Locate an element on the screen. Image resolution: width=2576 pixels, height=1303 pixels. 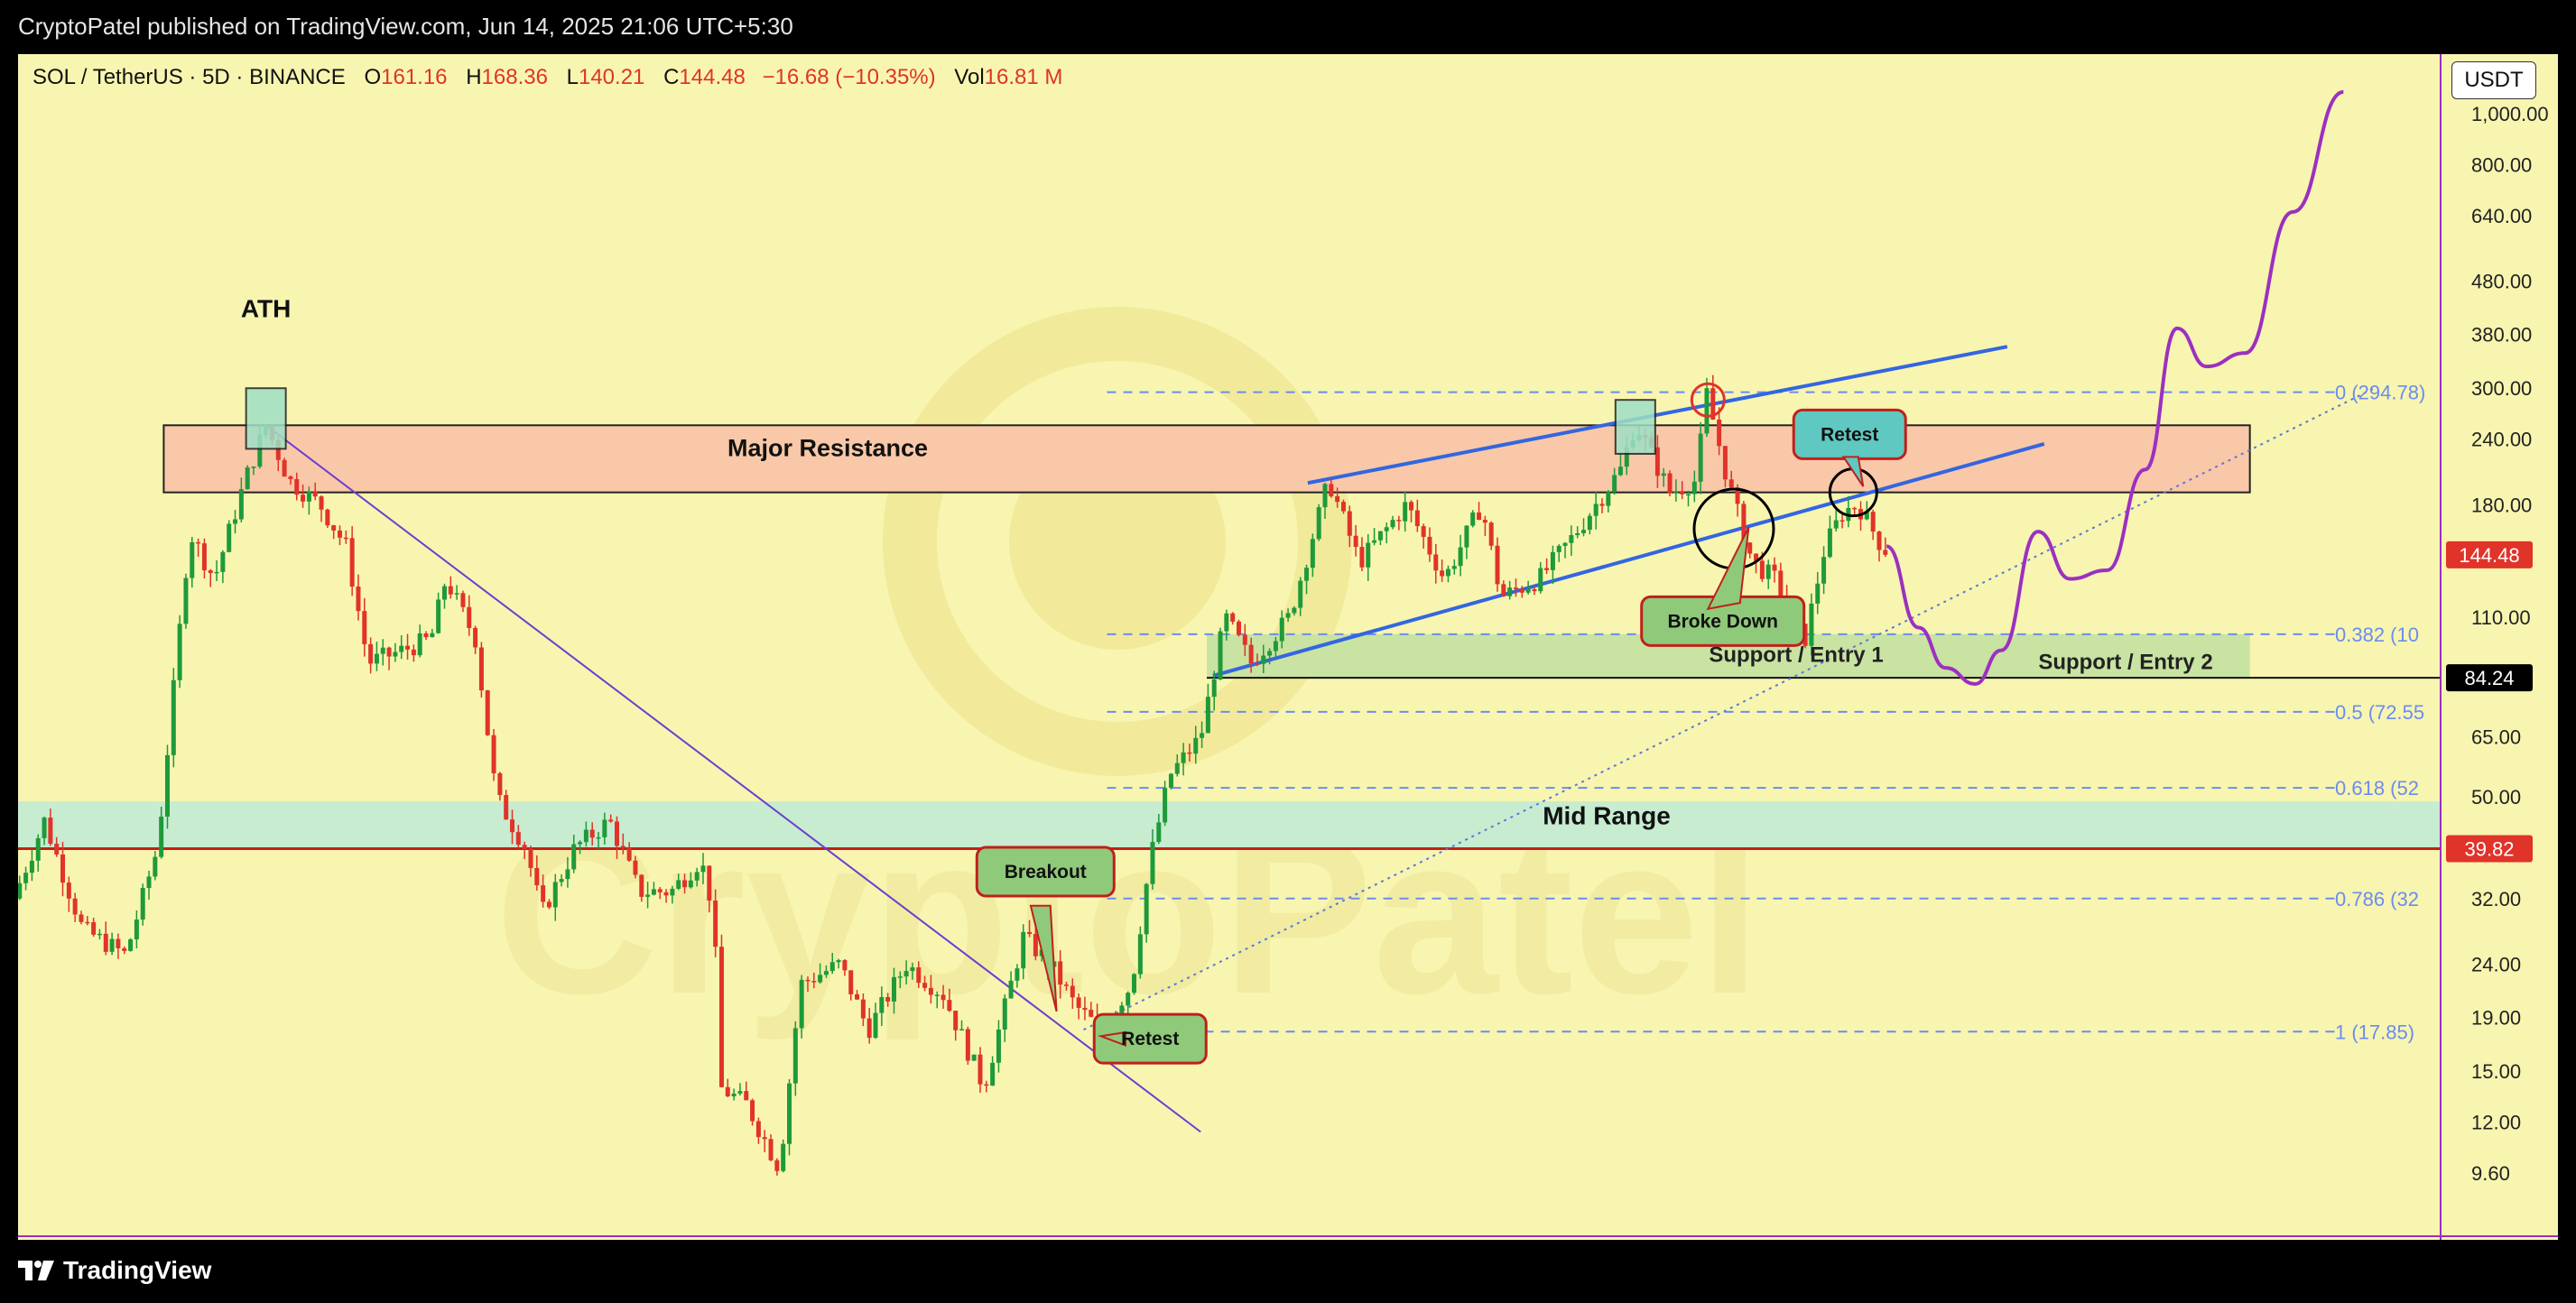
y-tick-label: 180.00 is located at coordinates (2501, 505).